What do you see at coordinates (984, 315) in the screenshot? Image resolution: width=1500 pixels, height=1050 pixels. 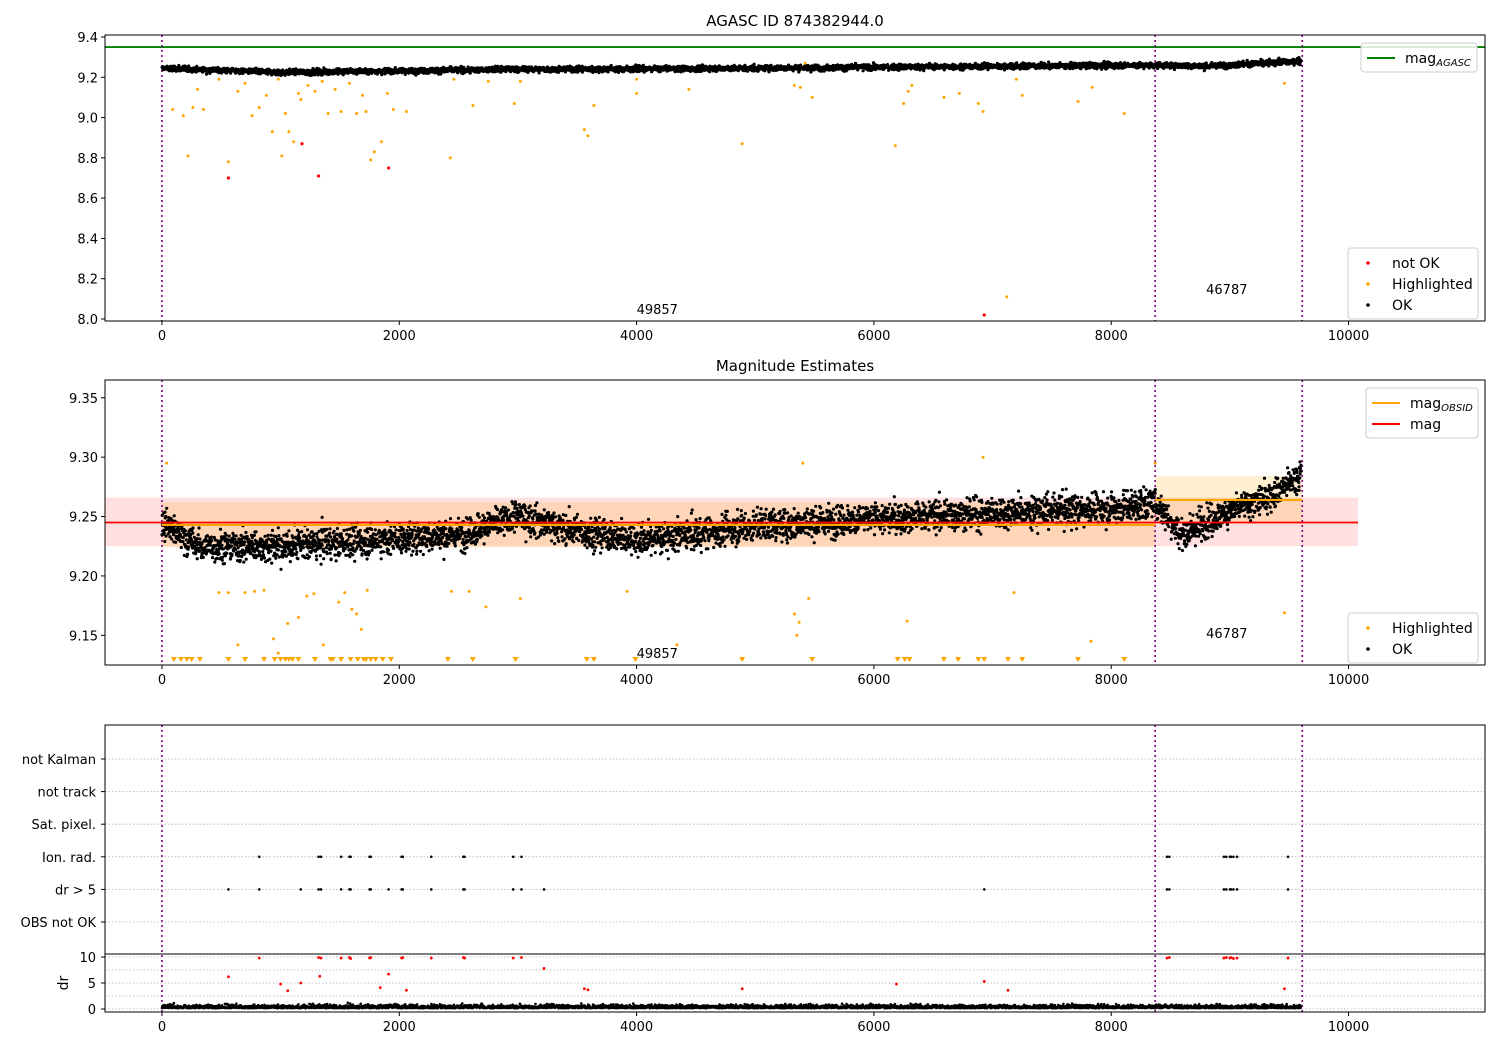 I see `not-ok-point` at bounding box center [984, 315].